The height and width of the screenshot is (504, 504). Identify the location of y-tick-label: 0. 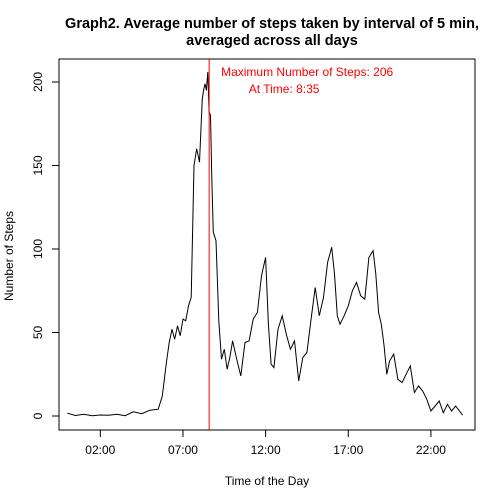
(38, 415).